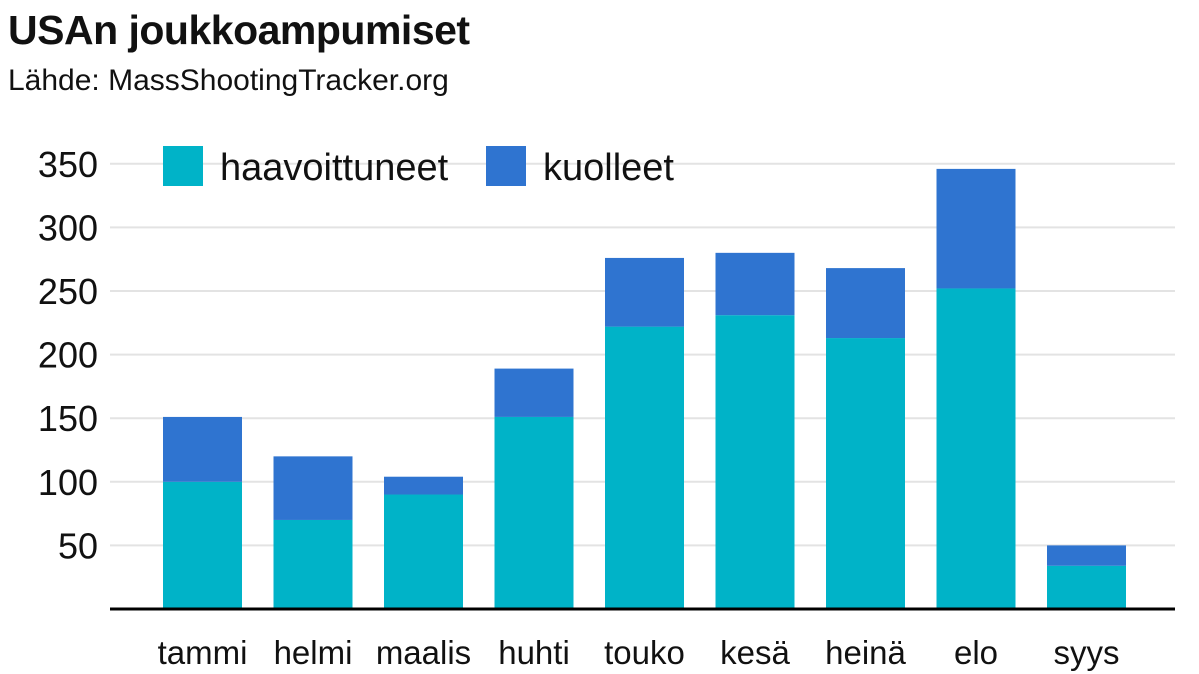 Image resolution: width=1199 pixels, height=674 pixels. Describe the element at coordinates (865, 652) in the screenshot. I see `x-tick-label-heinä: heinä` at that location.